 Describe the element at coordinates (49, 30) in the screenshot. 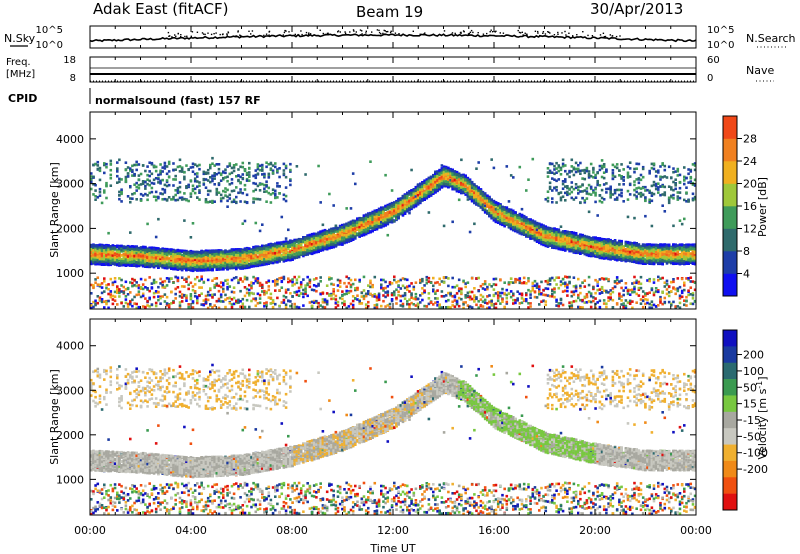

I see `noise-ytick-top: 10^5` at that location.